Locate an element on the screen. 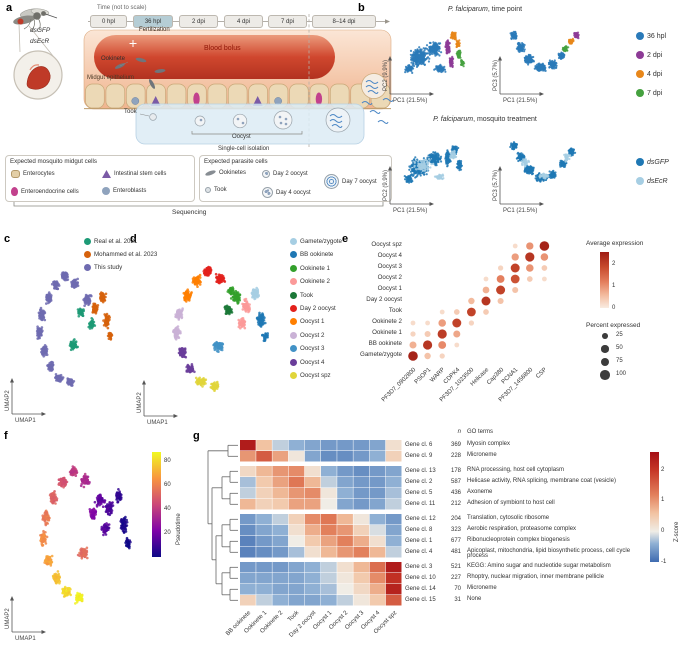  pca-plot-treatment-1: PC1 (21.5%) PC2 (9.9%) is located at coordinates (423, 179).